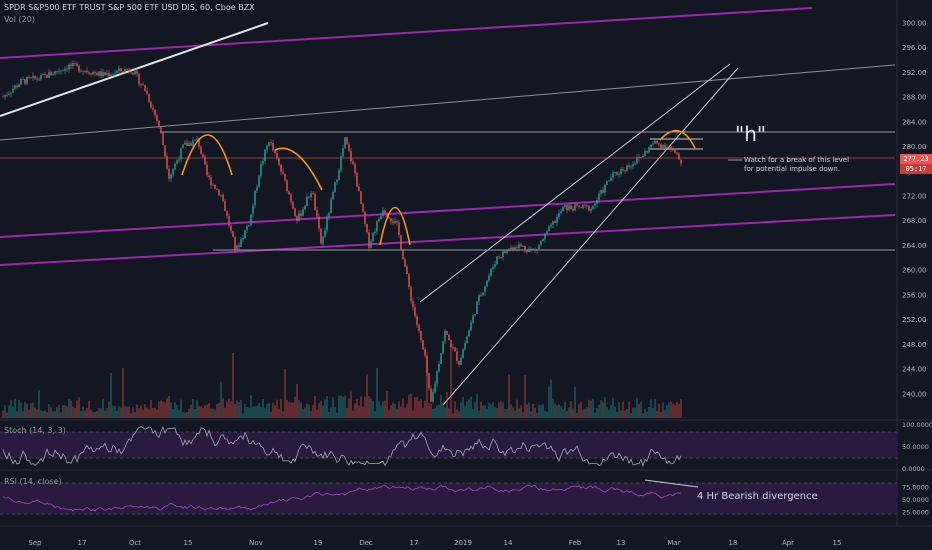 The width and height of the screenshot is (932, 550). I want to click on price-tick-label: 296.00, so click(914, 48).